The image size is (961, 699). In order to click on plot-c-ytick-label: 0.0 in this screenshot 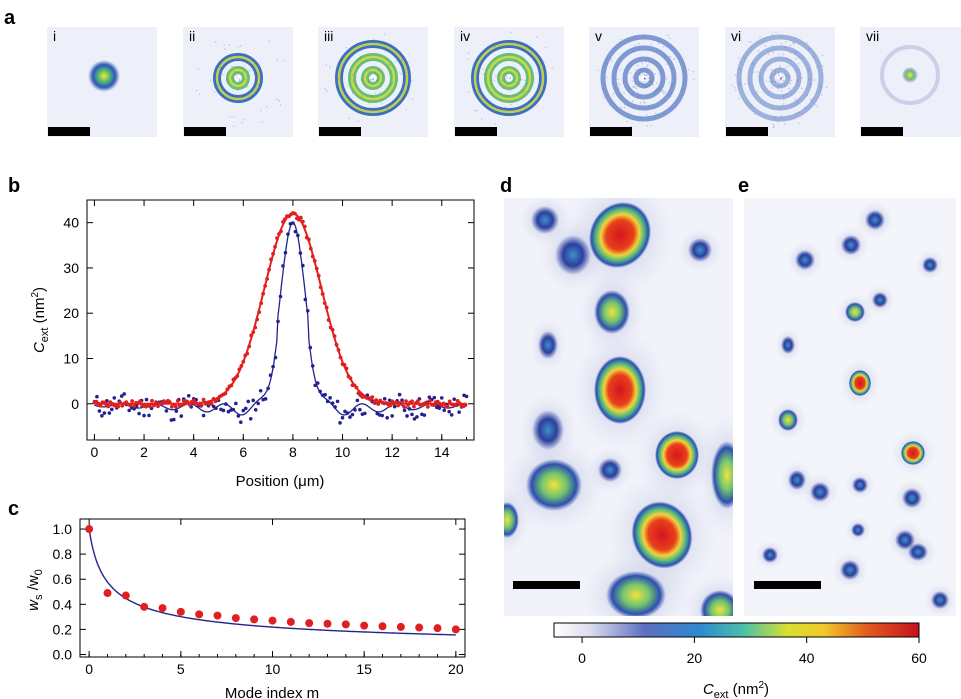, I will do `click(63, 654)`.